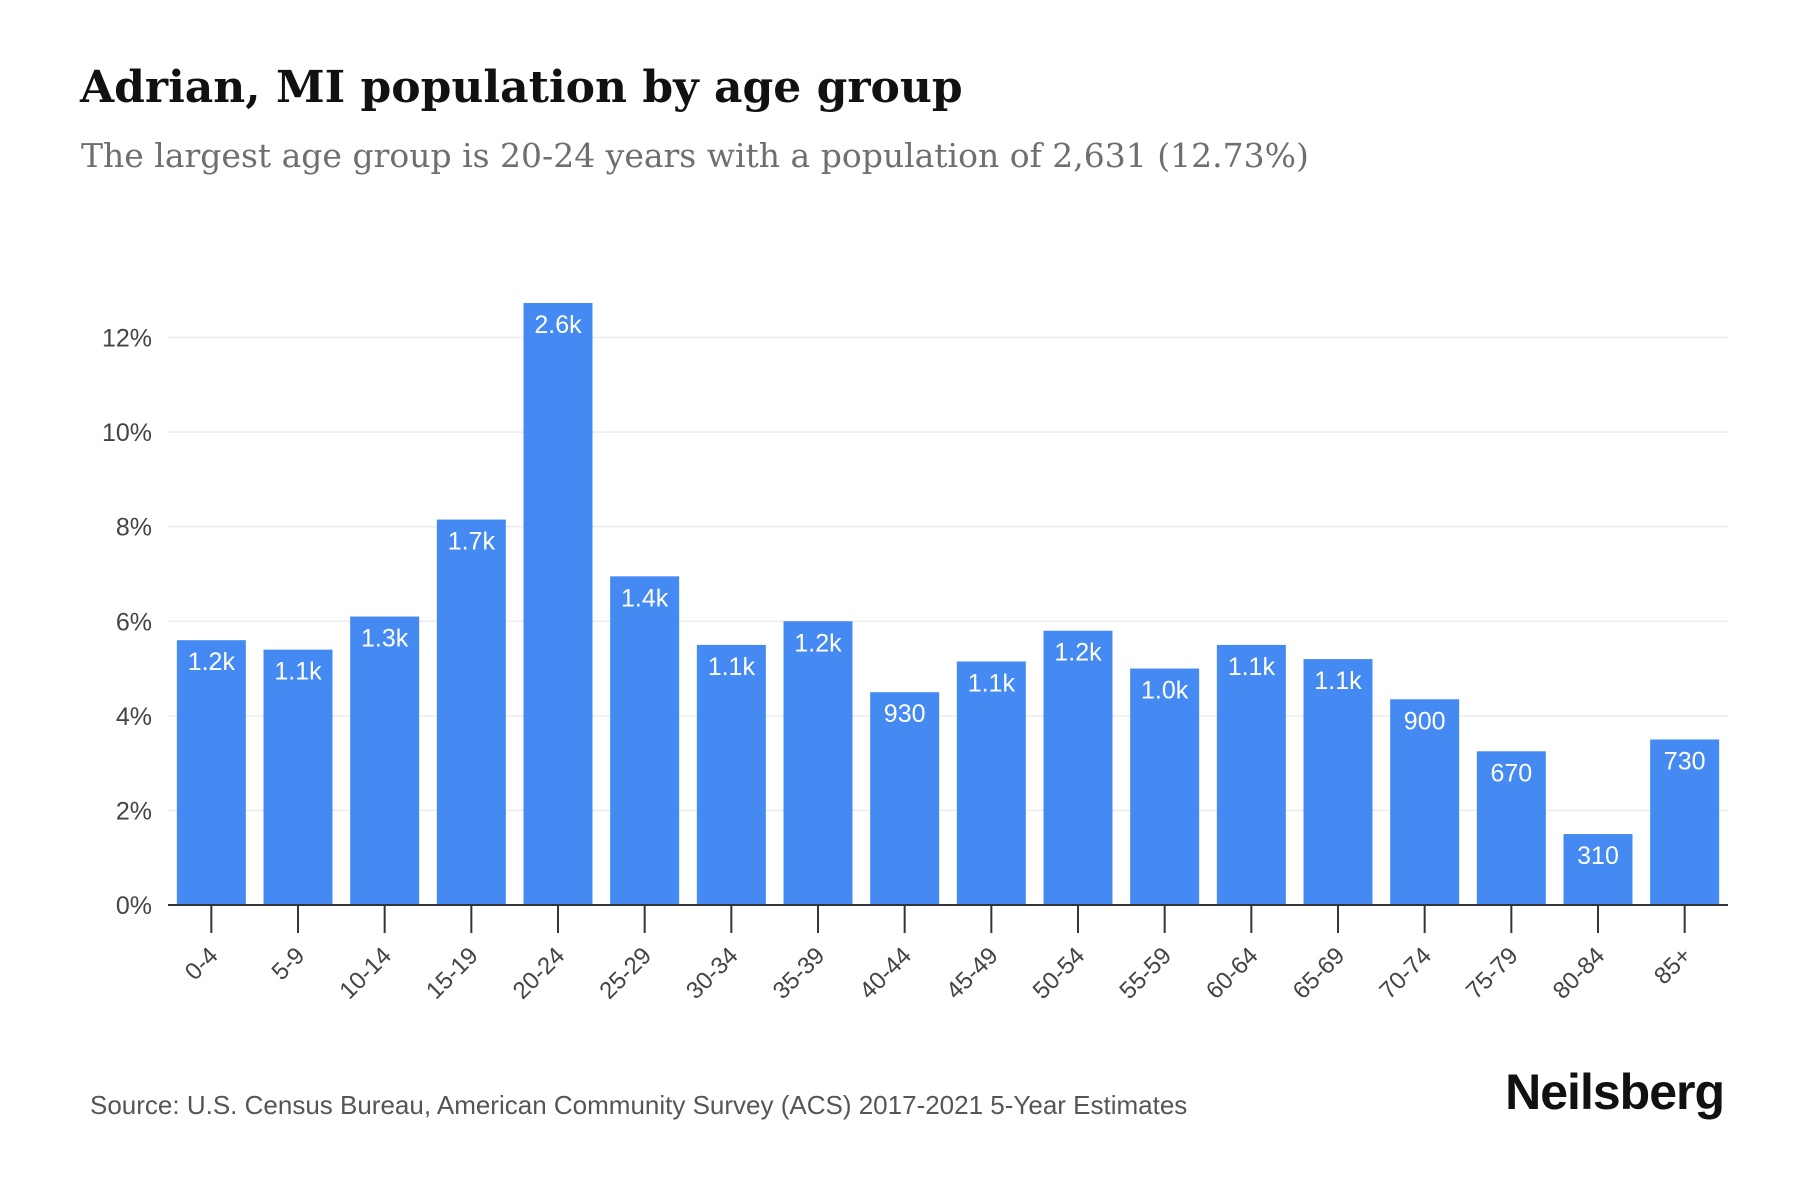 The width and height of the screenshot is (1800, 1200). I want to click on y-tick-label: 4%, so click(134, 717).